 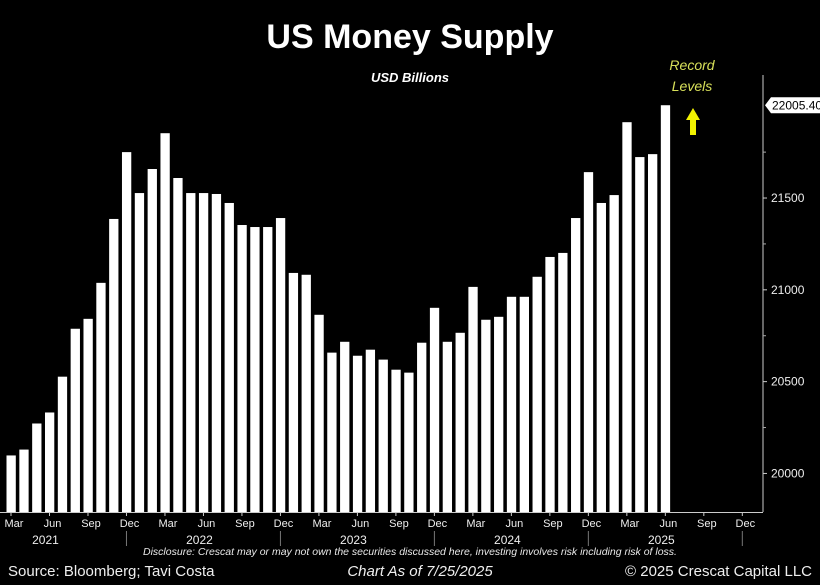 I want to click on chart-as-of: Chart As of 7/25/2025, so click(x=420, y=571).